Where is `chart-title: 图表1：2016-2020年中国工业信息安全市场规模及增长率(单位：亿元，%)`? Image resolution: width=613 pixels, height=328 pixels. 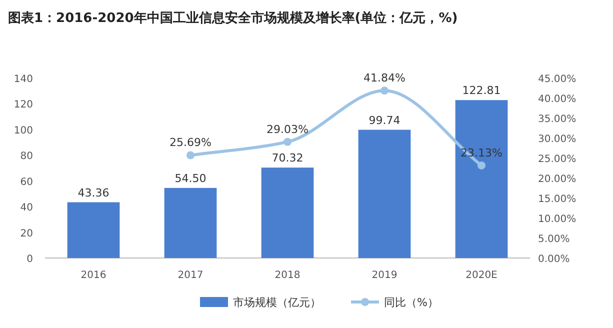 chart-title: 图表1：2016-2020年中国工业信息安全市场规模及增长率(单位：亿元，%) is located at coordinates (233, 18).